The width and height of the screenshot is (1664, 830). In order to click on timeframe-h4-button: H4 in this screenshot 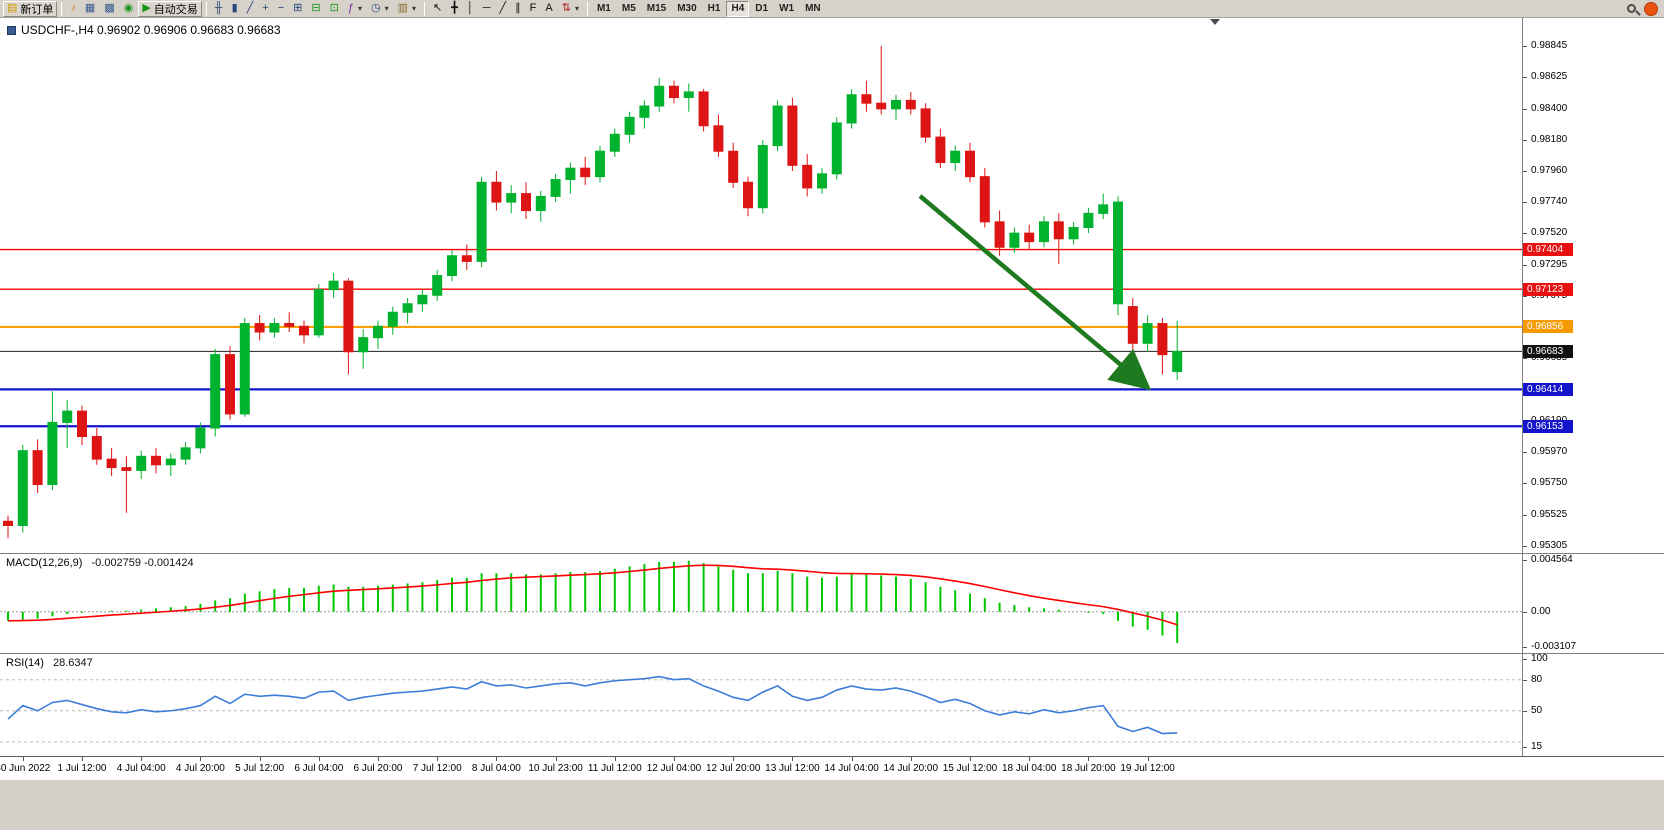, I will do `click(738, 8)`.